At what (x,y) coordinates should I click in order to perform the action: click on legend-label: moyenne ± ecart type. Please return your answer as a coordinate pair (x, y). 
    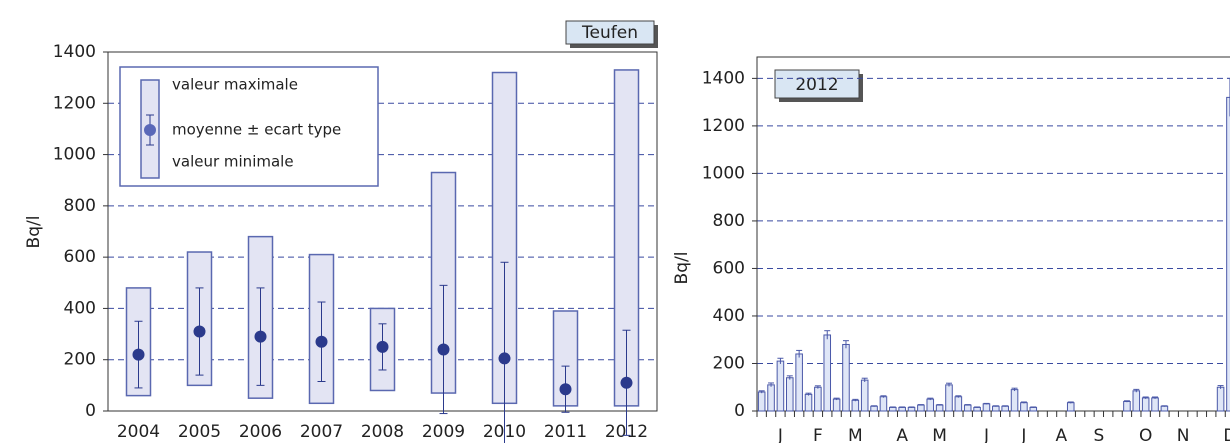
    Looking at the image, I should click on (256, 130).